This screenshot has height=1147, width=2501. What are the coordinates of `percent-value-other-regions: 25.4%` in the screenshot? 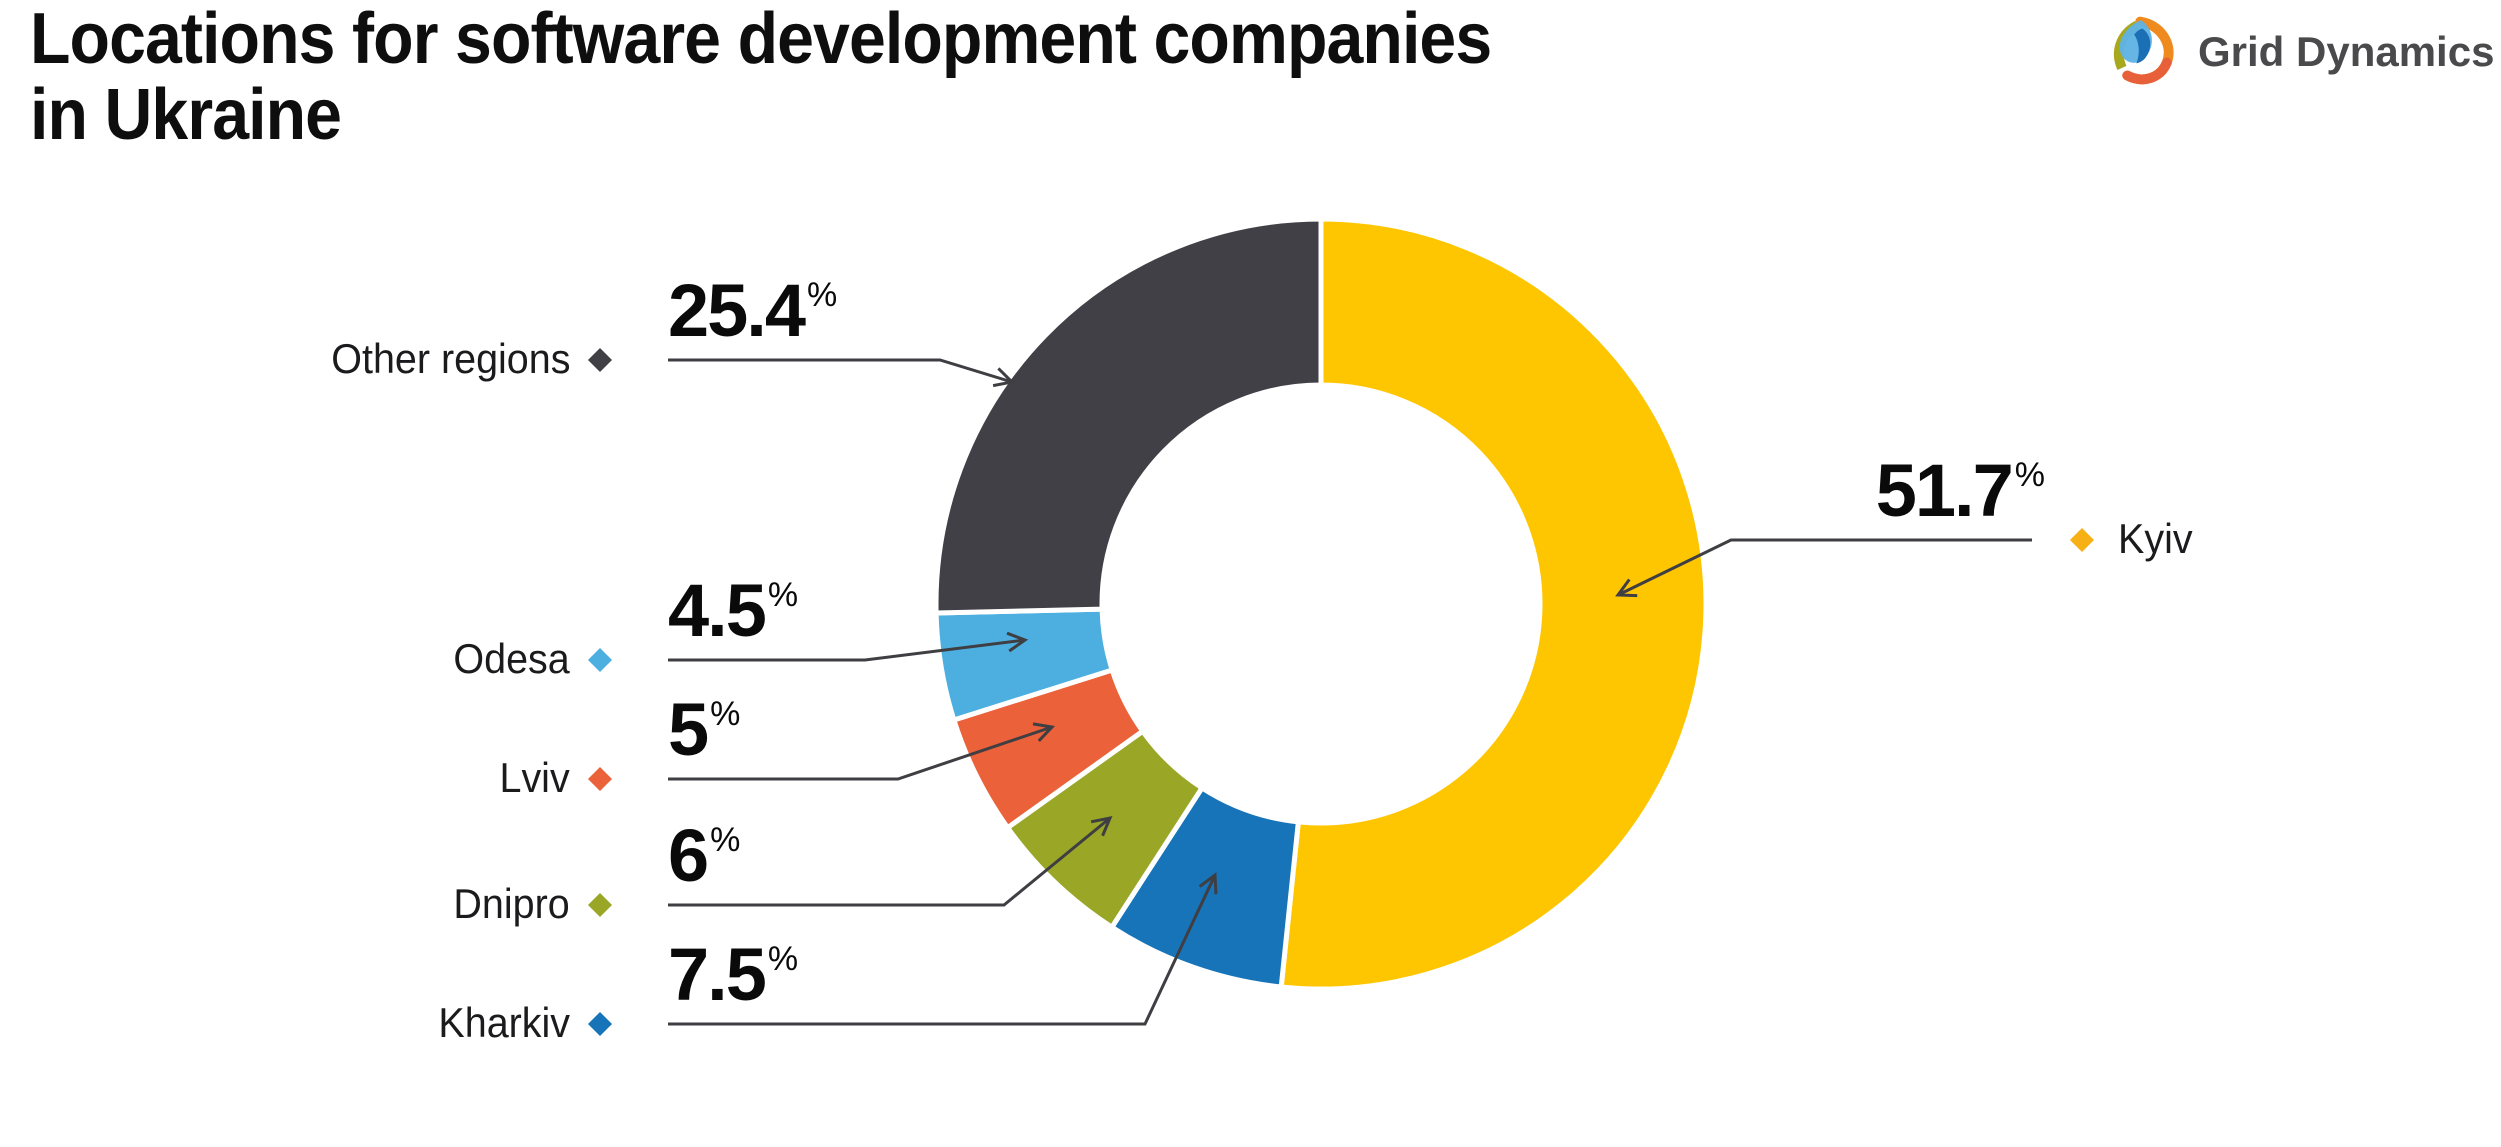 It's located at (752, 311).